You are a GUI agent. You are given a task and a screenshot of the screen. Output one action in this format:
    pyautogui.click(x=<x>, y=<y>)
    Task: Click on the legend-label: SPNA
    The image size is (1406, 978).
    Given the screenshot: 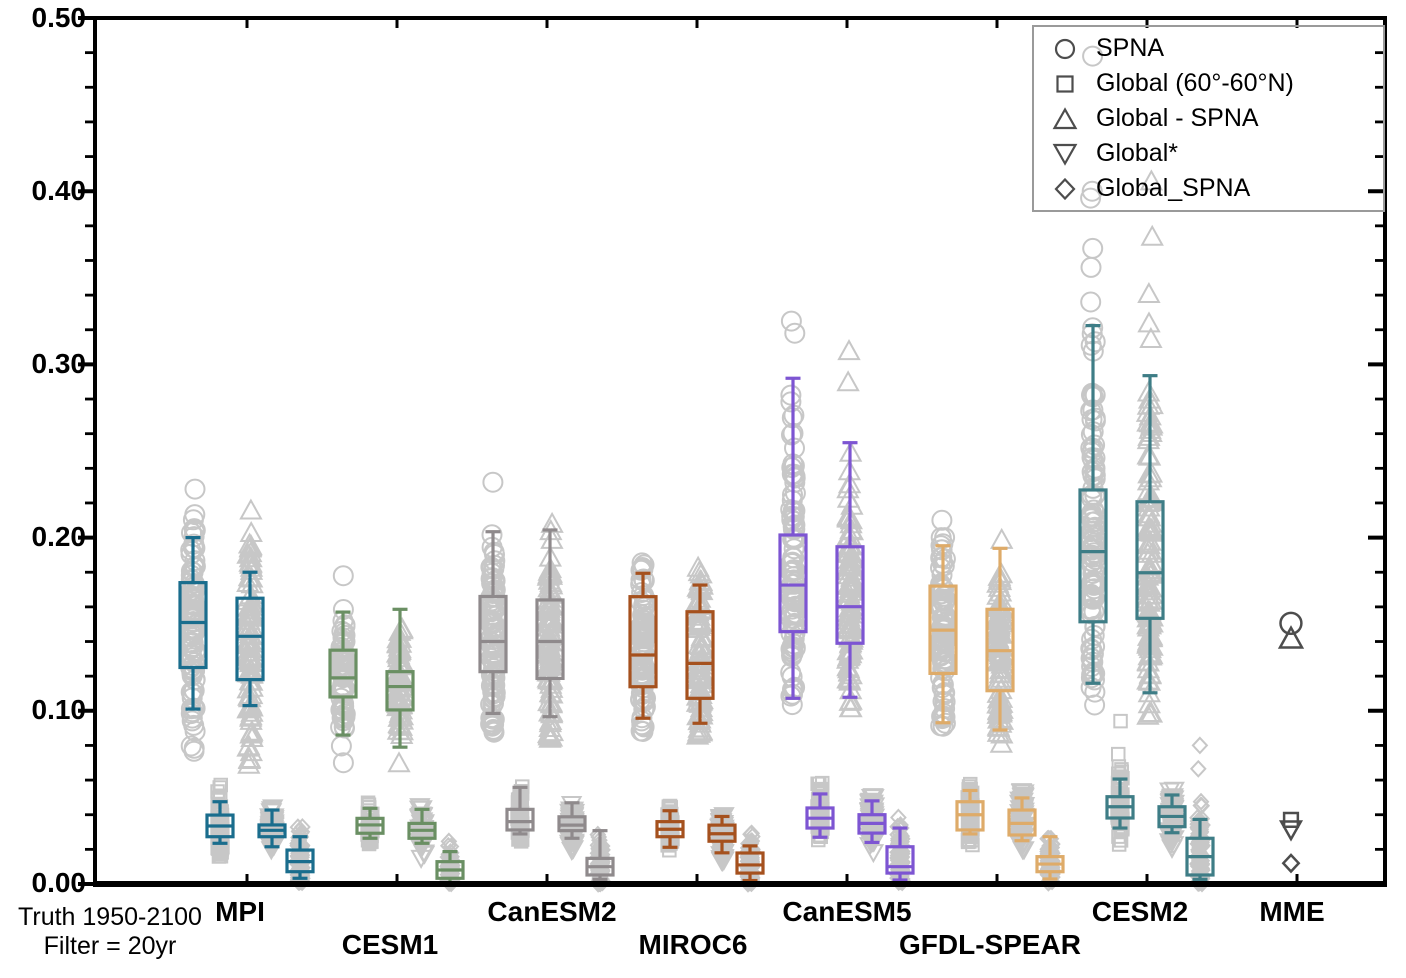 What is the action you would take?
    pyautogui.click(x=1130, y=48)
    